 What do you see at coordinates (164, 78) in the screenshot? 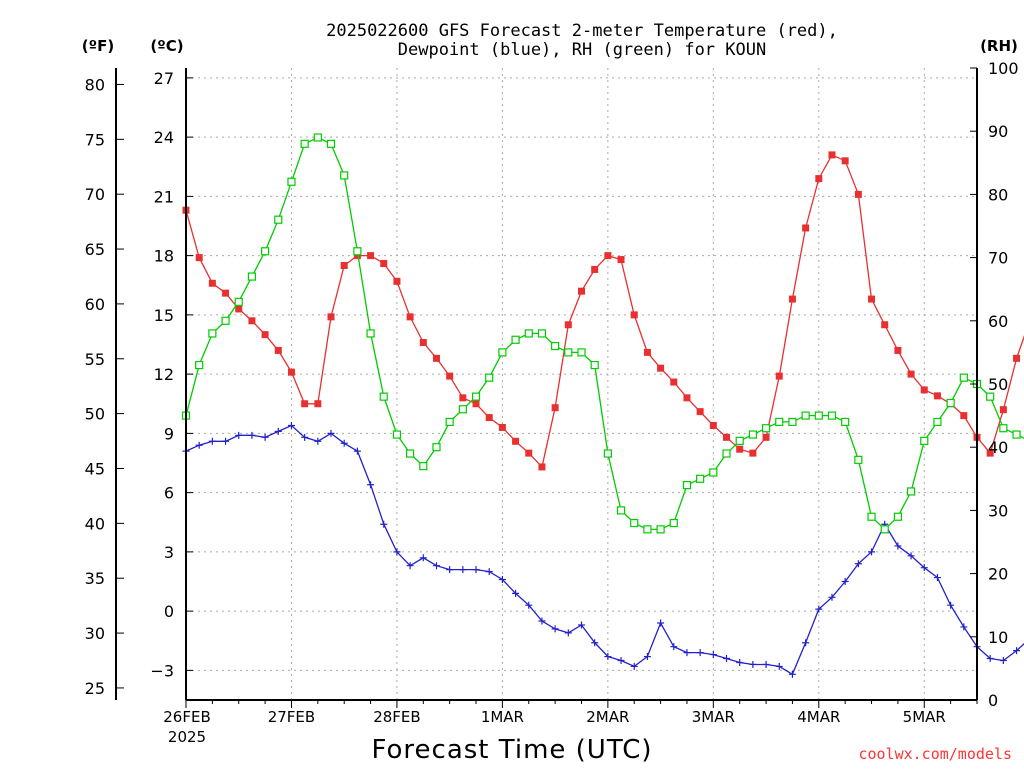
I see `celsius-tick-label: 27` at bounding box center [164, 78].